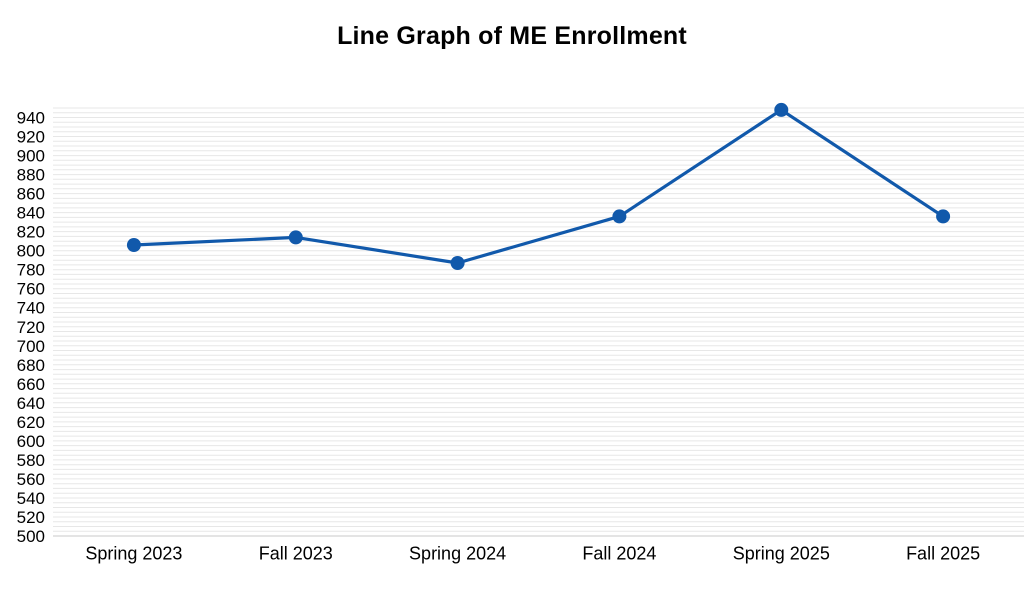 The width and height of the screenshot is (1024, 608). What do you see at coordinates (943, 553) in the screenshot?
I see `x-tick-label: Fall 2025` at bounding box center [943, 553].